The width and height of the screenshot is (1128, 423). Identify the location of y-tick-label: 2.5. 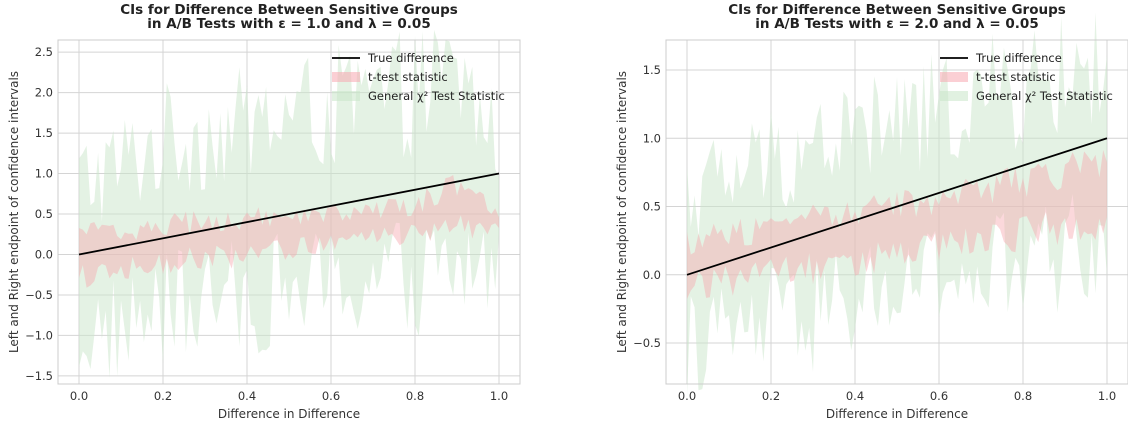
(44, 52).